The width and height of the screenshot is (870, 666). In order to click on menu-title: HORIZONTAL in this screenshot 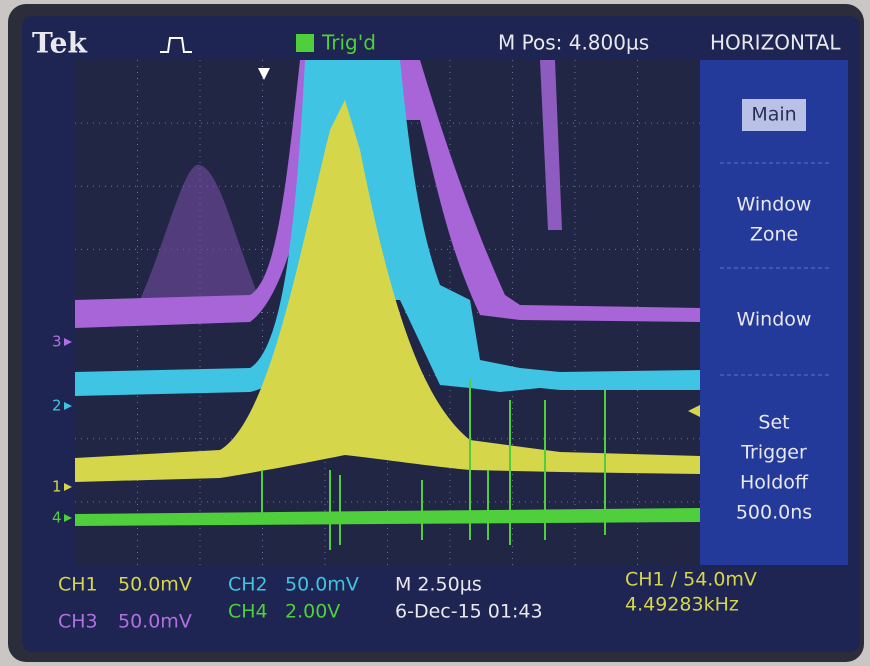, I will do `click(775, 43)`.